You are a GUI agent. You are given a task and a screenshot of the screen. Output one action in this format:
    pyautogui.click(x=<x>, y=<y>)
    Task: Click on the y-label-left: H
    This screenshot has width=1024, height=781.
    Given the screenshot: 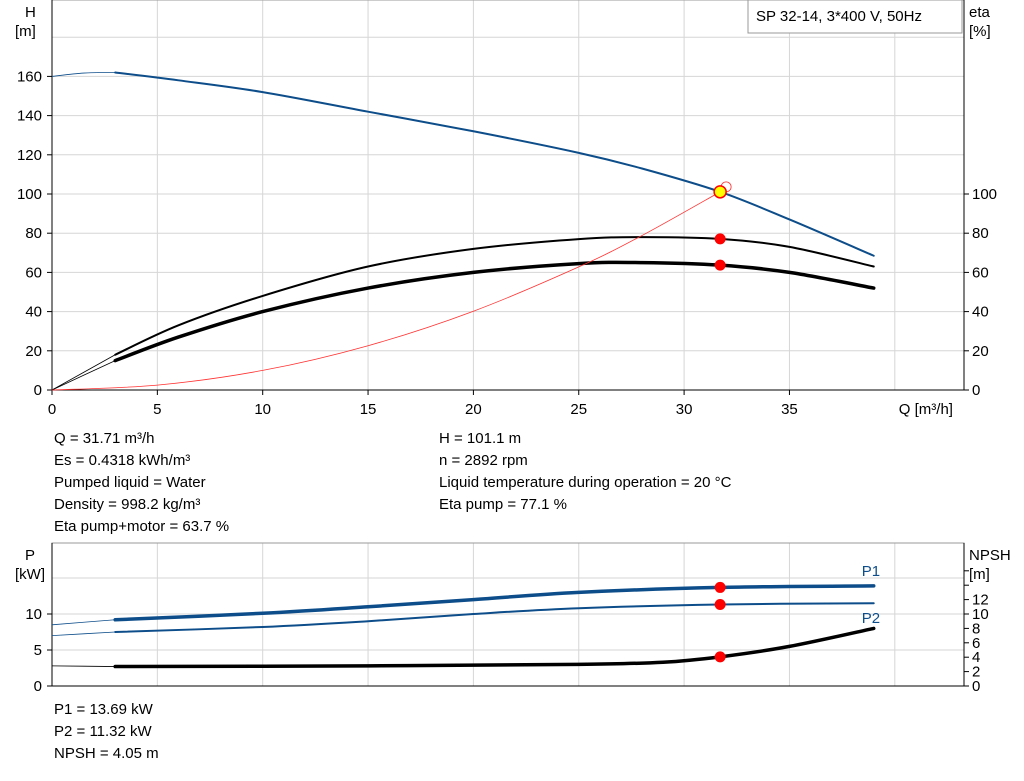 What is the action you would take?
    pyautogui.click(x=30, y=12)
    